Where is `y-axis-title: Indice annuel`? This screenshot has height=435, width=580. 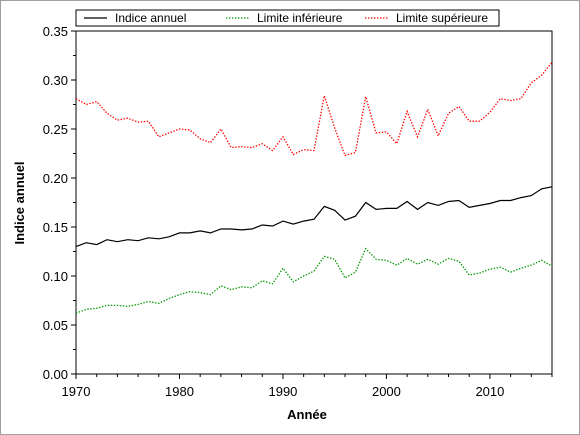
y-axis-title: Indice annuel is located at coordinates (19, 202).